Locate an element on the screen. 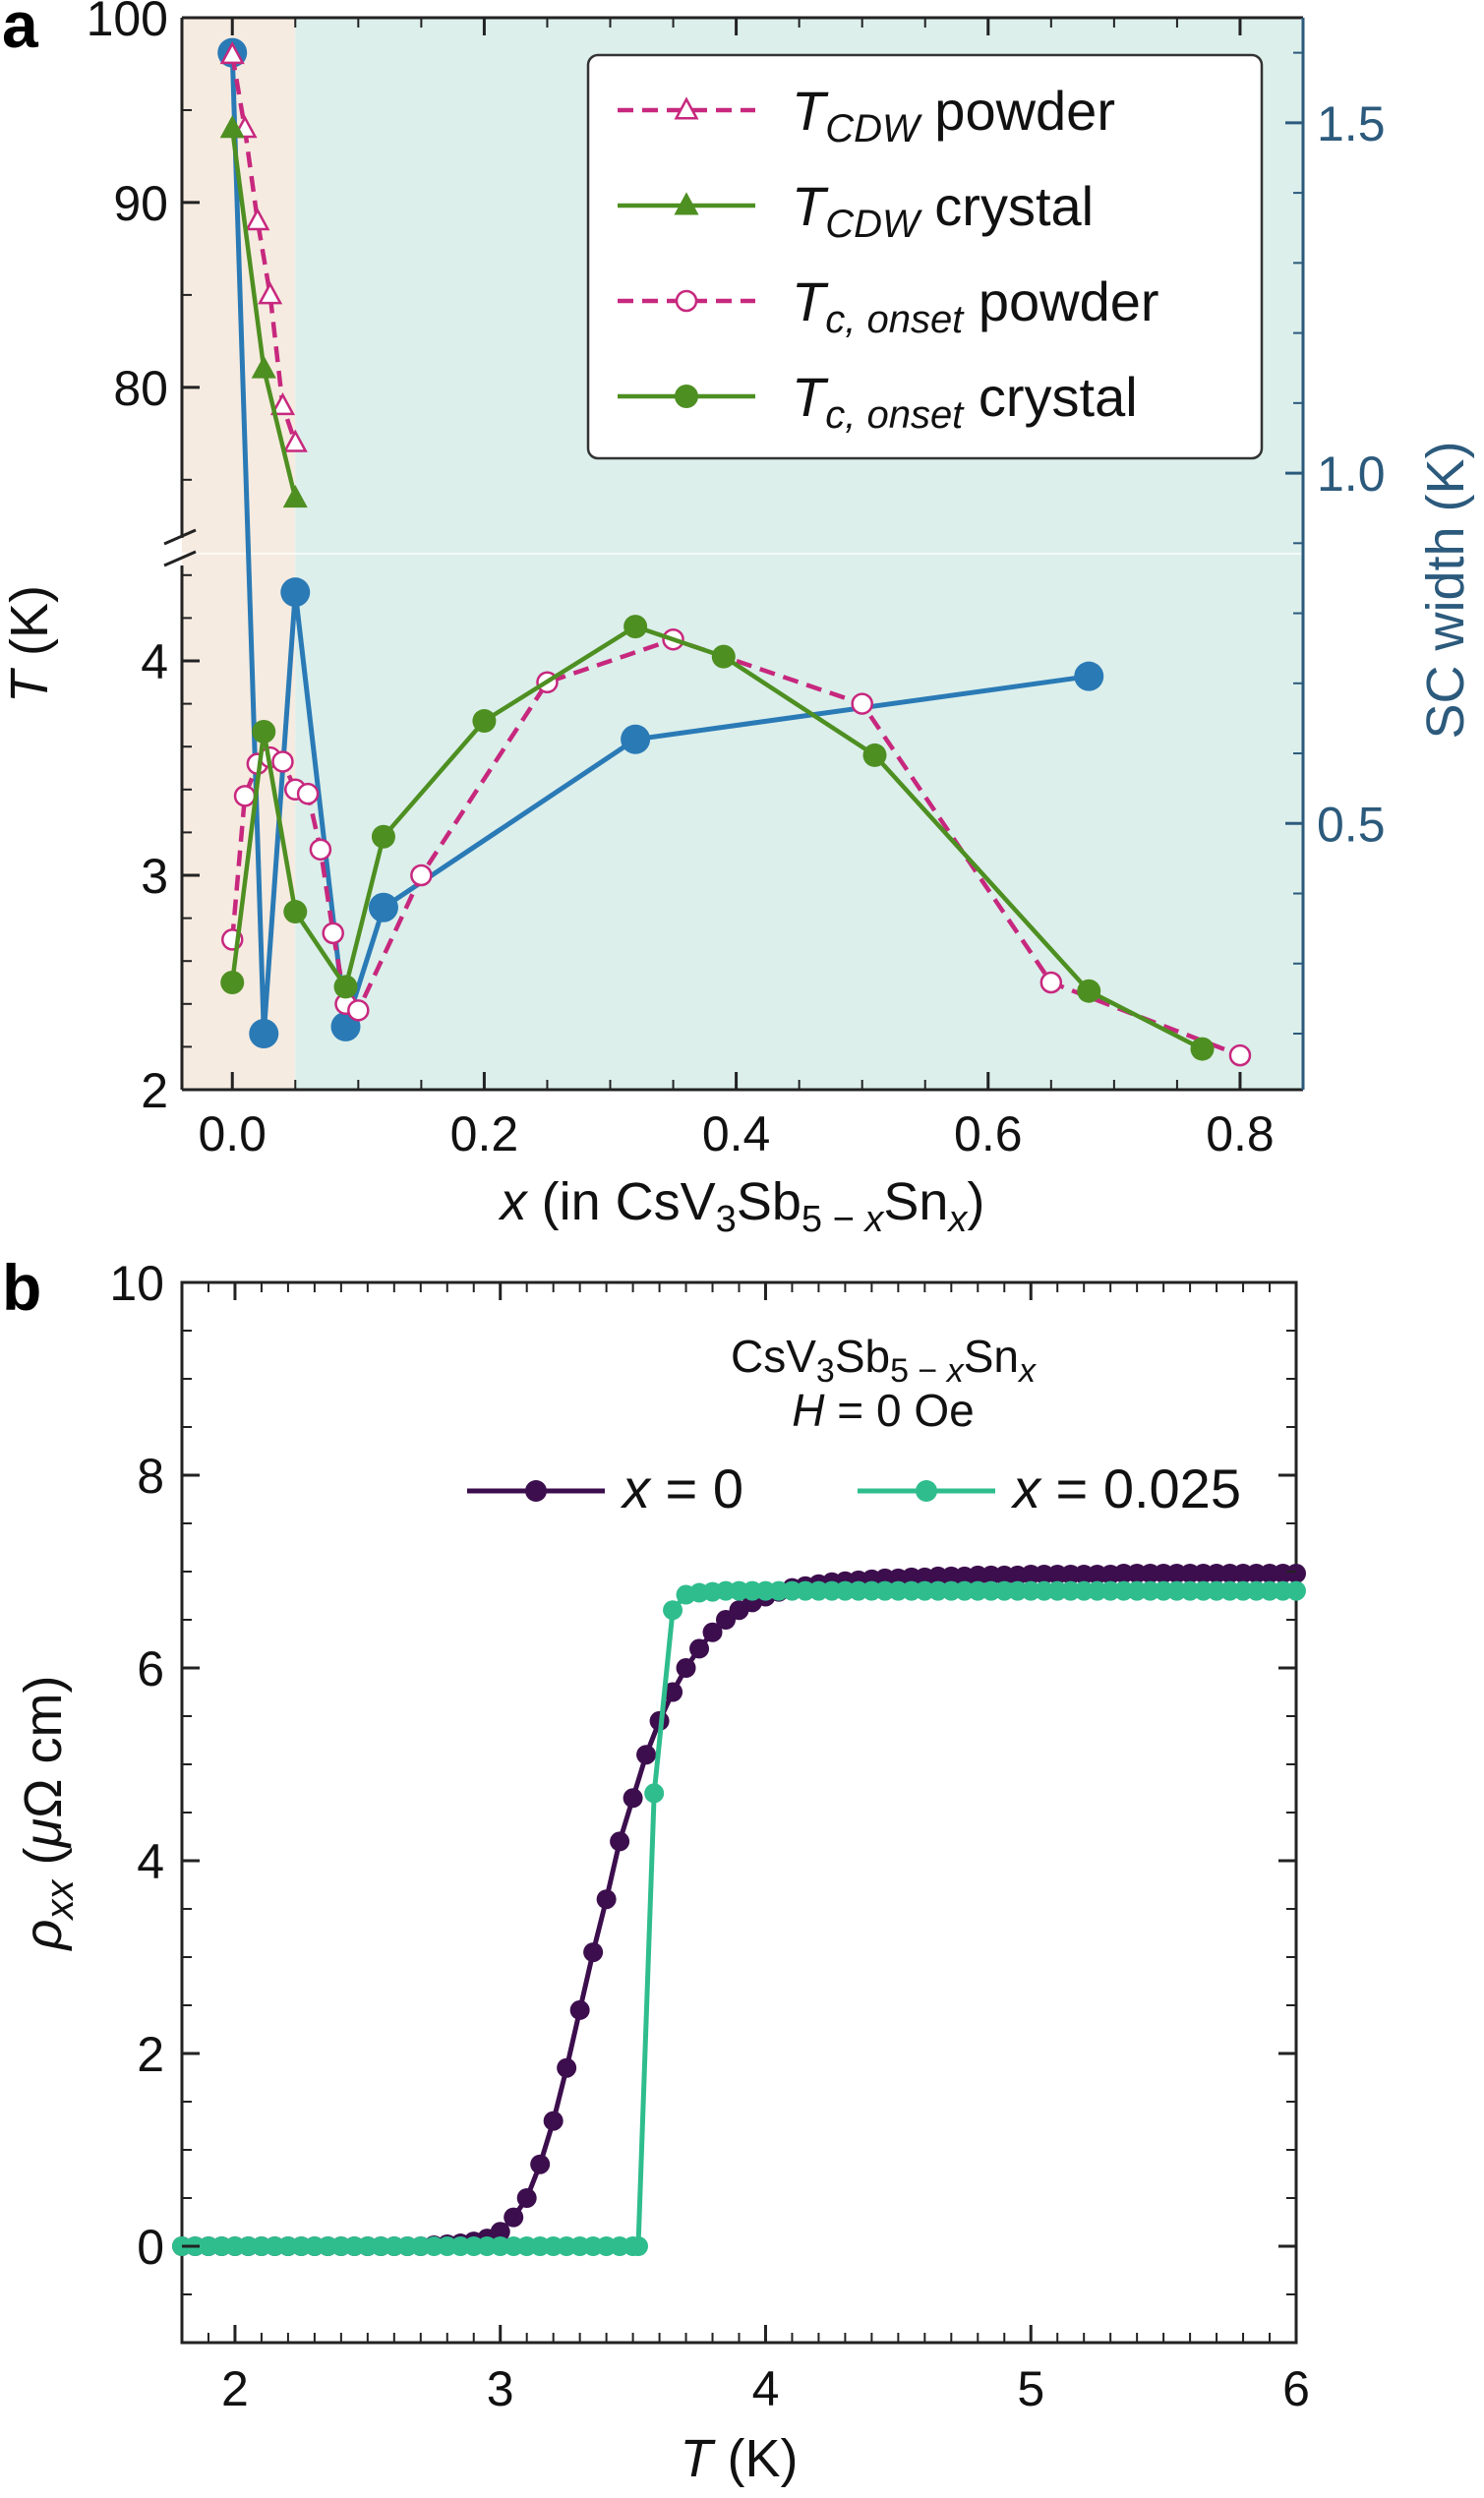 The image size is (1484, 2498). y2-axis-title: SC width (K) is located at coordinates (1445, 590).